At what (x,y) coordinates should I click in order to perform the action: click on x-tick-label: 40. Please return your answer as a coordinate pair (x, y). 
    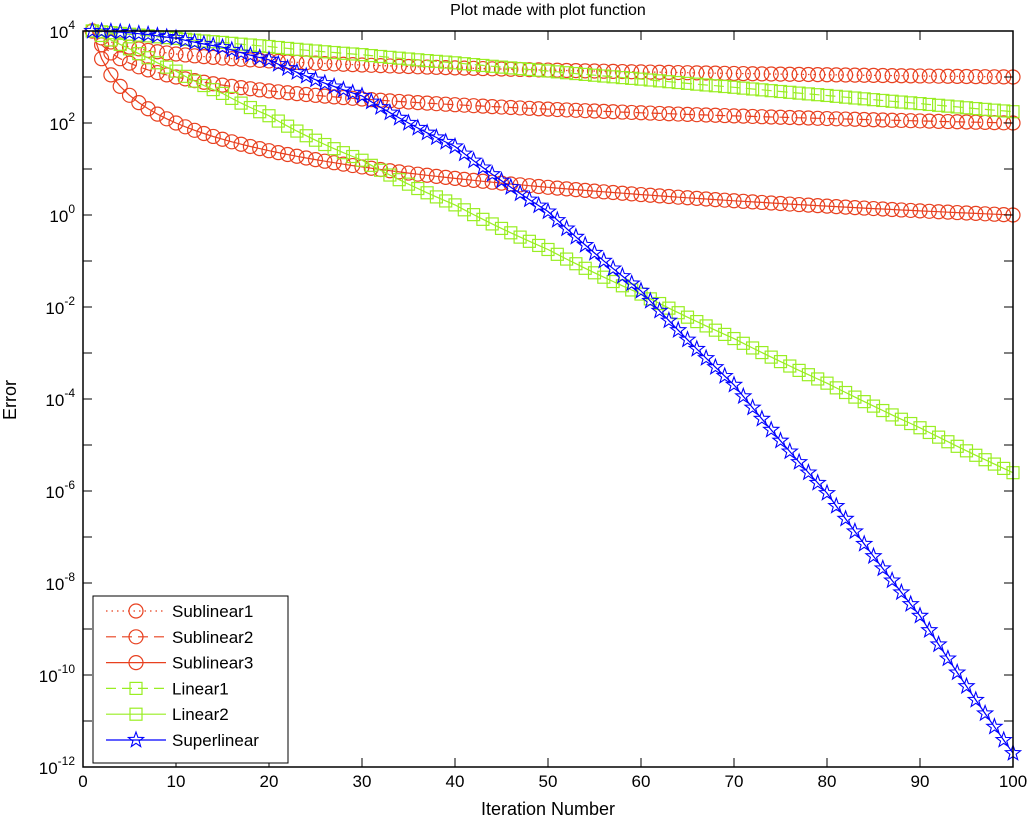
    Looking at the image, I should click on (455, 781).